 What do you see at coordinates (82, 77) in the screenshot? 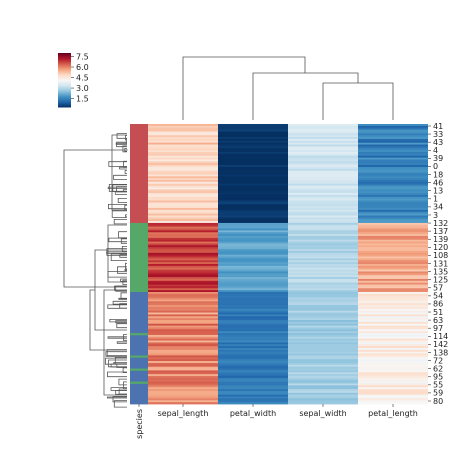
I see `colorbar-tick-label: 4.5` at bounding box center [82, 77].